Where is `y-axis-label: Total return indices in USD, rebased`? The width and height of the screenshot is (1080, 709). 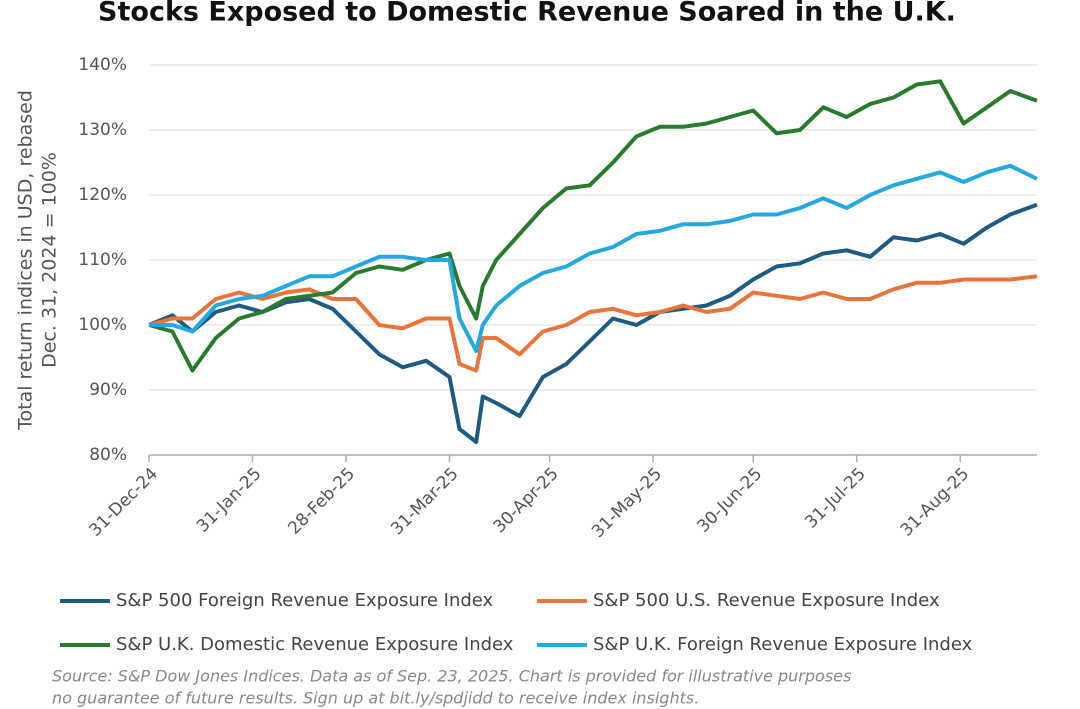 y-axis-label: Total return indices in USD, rebased is located at coordinates (26, 260).